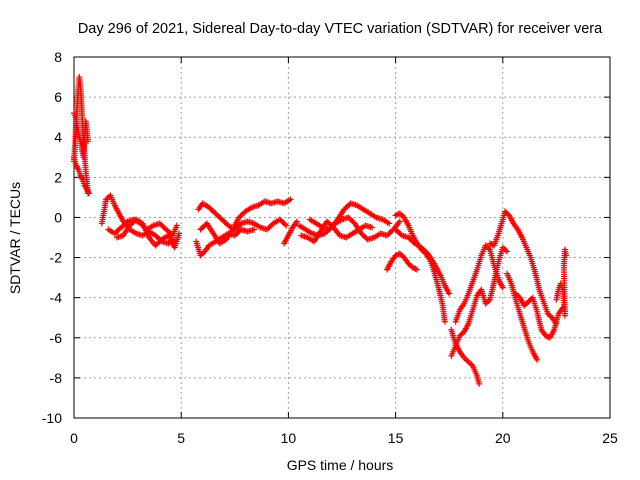 Image resolution: width=640 pixels, height=480 pixels. What do you see at coordinates (58, 177) in the screenshot?
I see `y-tick-label: 2` at bounding box center [58, 177].